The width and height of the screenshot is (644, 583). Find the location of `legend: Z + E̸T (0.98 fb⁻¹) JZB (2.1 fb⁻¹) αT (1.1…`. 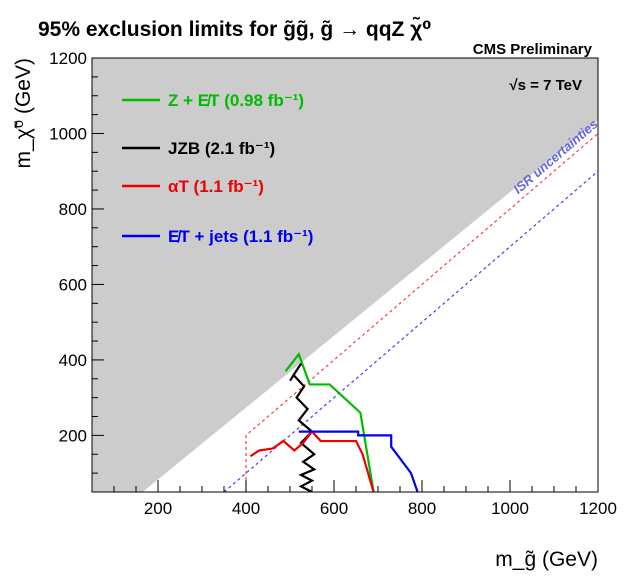

legend: Z + E̸T (0.98 fb⁻¹) JZB (2.1 fb⁻¹) αT (1.1… is located at coordinates (217, 168).